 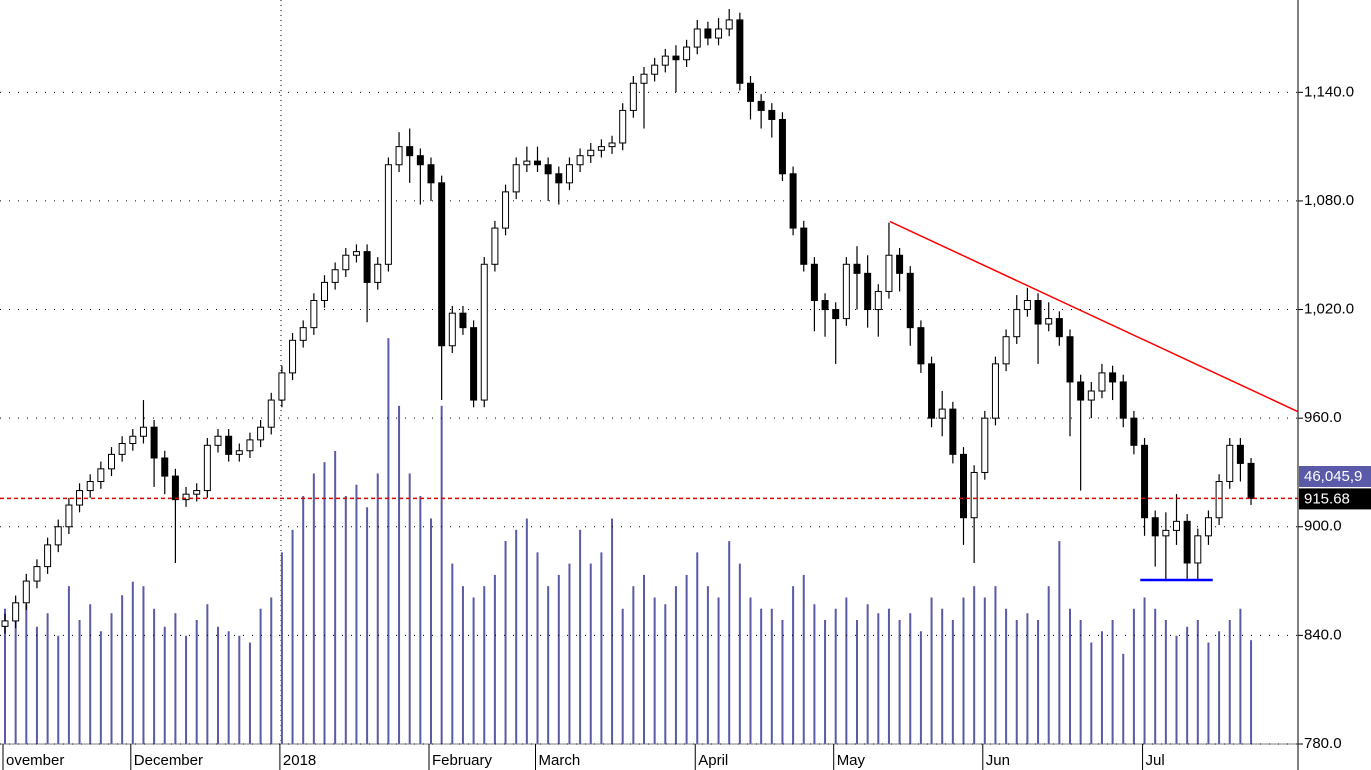 I want to click on x-tick-label: March, so click(x=560, y=760).